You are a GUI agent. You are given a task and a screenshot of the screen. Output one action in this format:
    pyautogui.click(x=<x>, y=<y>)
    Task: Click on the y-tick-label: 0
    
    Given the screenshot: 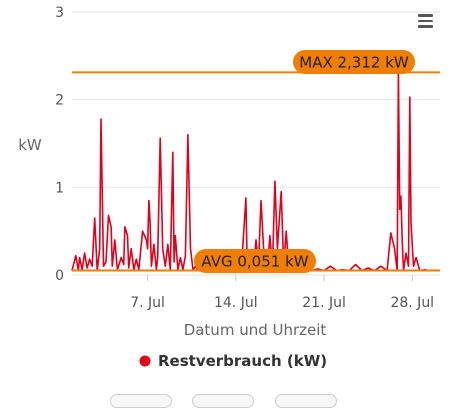 What is the action you would take?
    pyautogui.click(x=59, y=276)
    